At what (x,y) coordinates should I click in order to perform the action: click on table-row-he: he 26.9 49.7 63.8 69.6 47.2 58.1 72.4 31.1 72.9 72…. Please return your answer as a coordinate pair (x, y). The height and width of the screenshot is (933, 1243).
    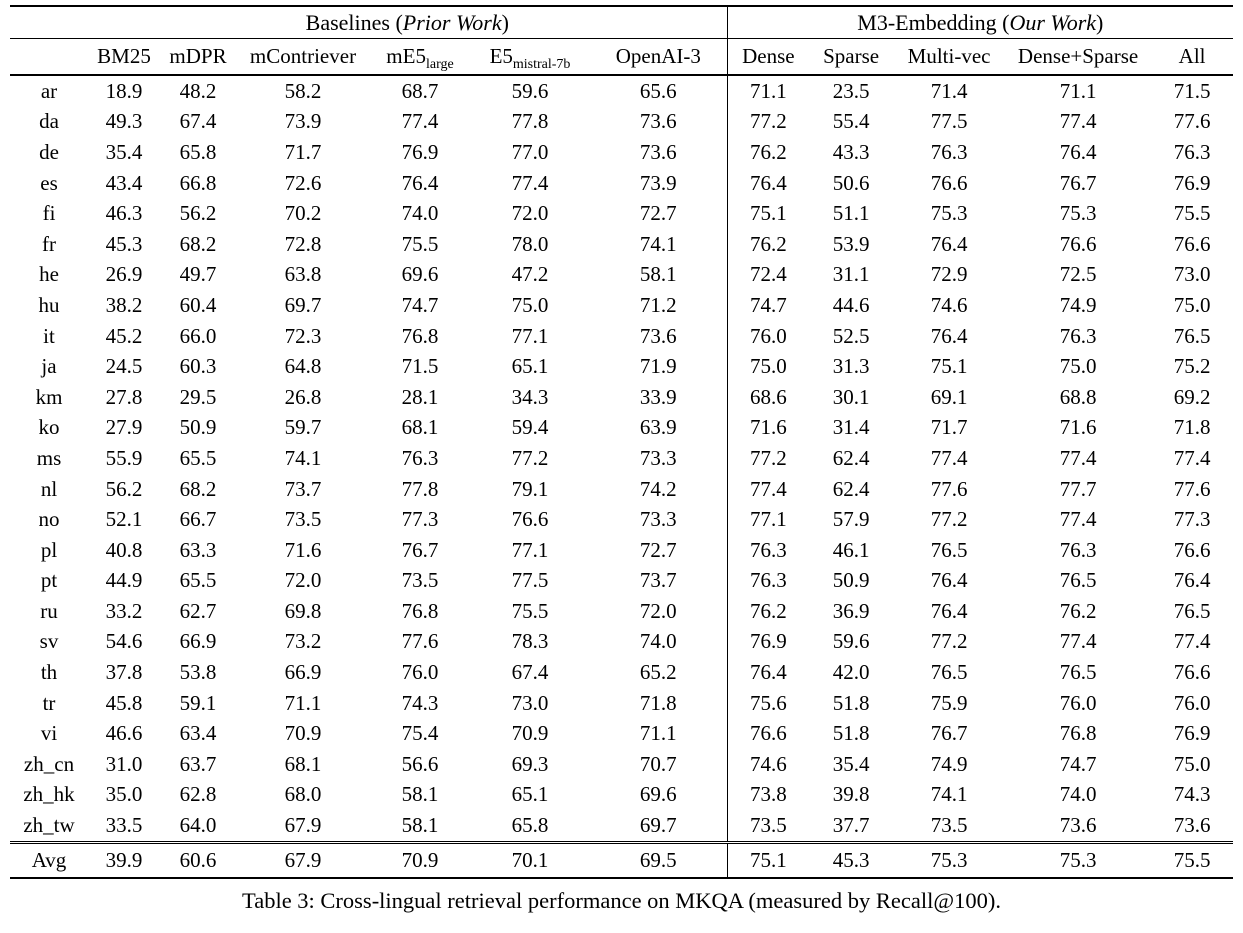
    Looking at the image, I should click on (621, 275).